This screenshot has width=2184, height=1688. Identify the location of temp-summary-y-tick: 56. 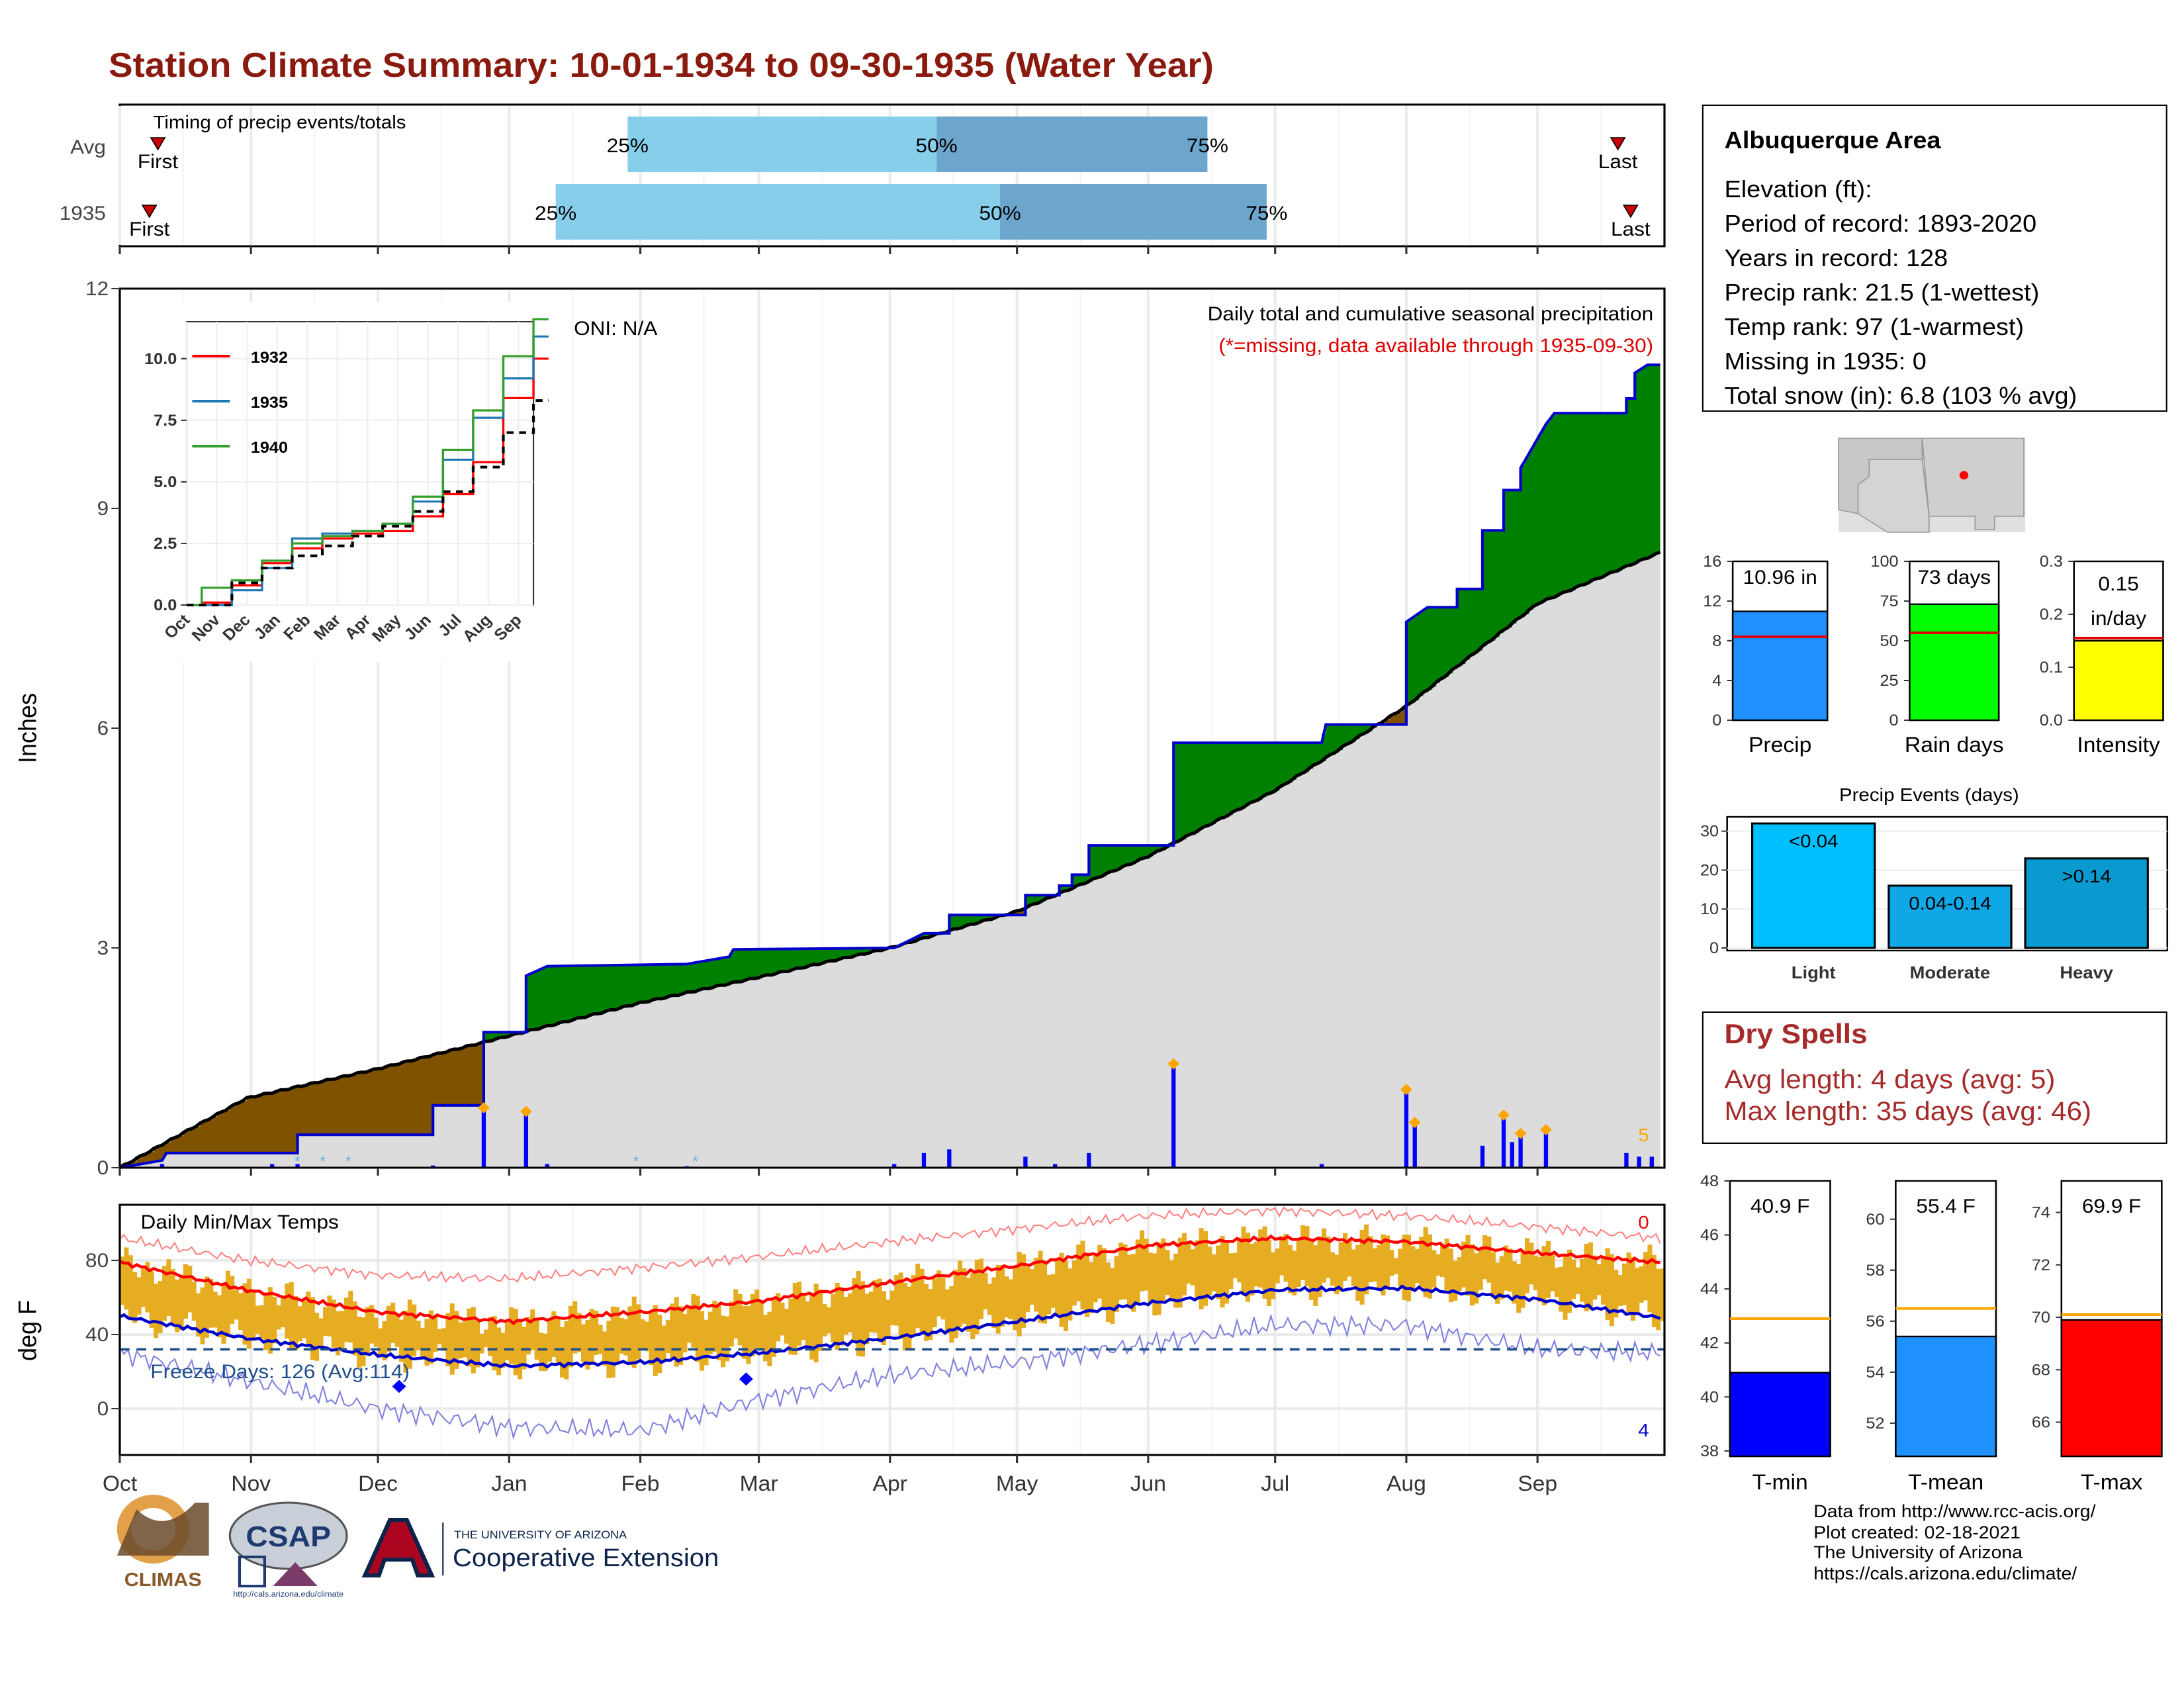
(1875, 1321).